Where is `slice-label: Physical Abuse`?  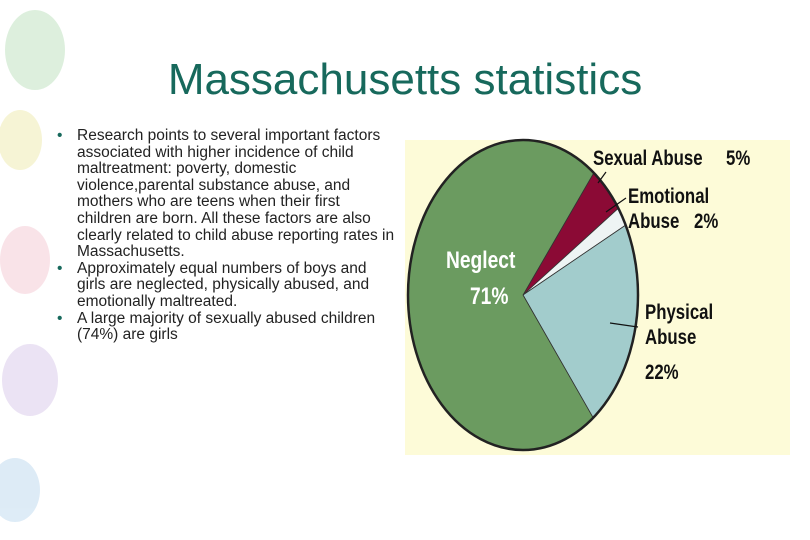
slice-label: Physical Abuse is located at coordinates (679, 325).